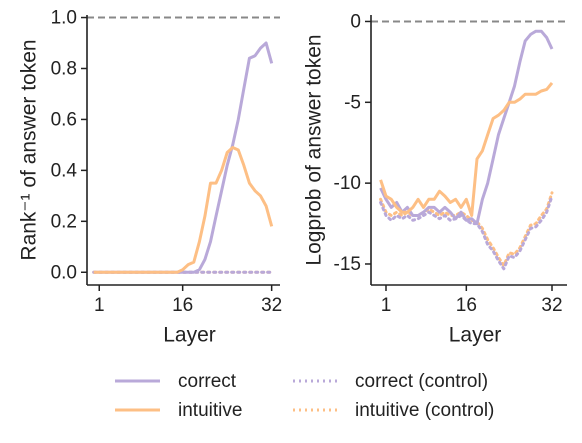 Image resolution: width=582 pixels, height=443 pixels. I want to click on y-tick-label: 0.4, so click(64, 170).